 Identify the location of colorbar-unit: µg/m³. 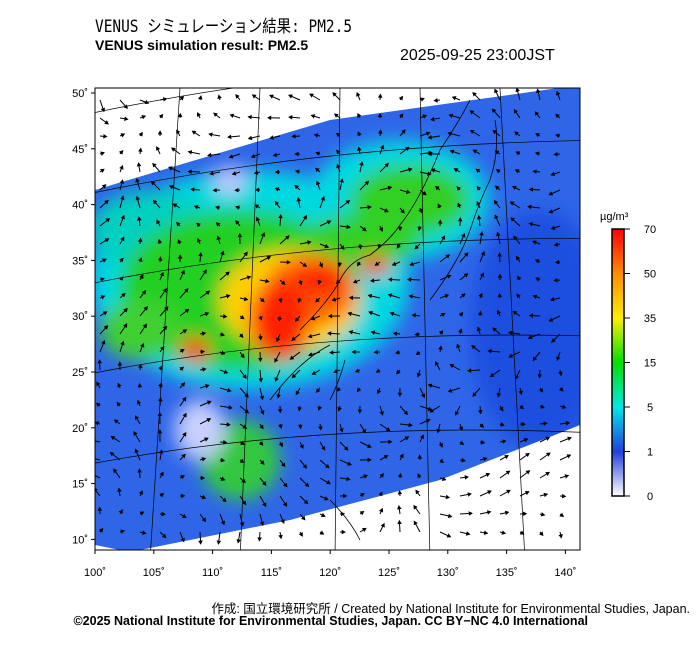
(614, 217).